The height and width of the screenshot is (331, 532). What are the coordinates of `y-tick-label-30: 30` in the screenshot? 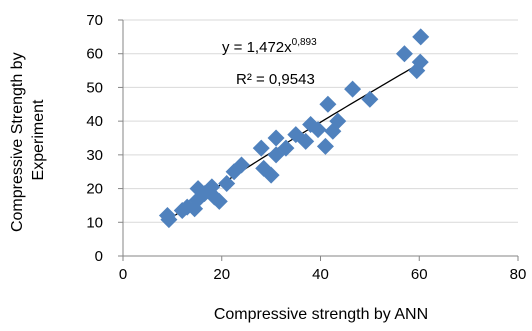 It's located at (94, 155).